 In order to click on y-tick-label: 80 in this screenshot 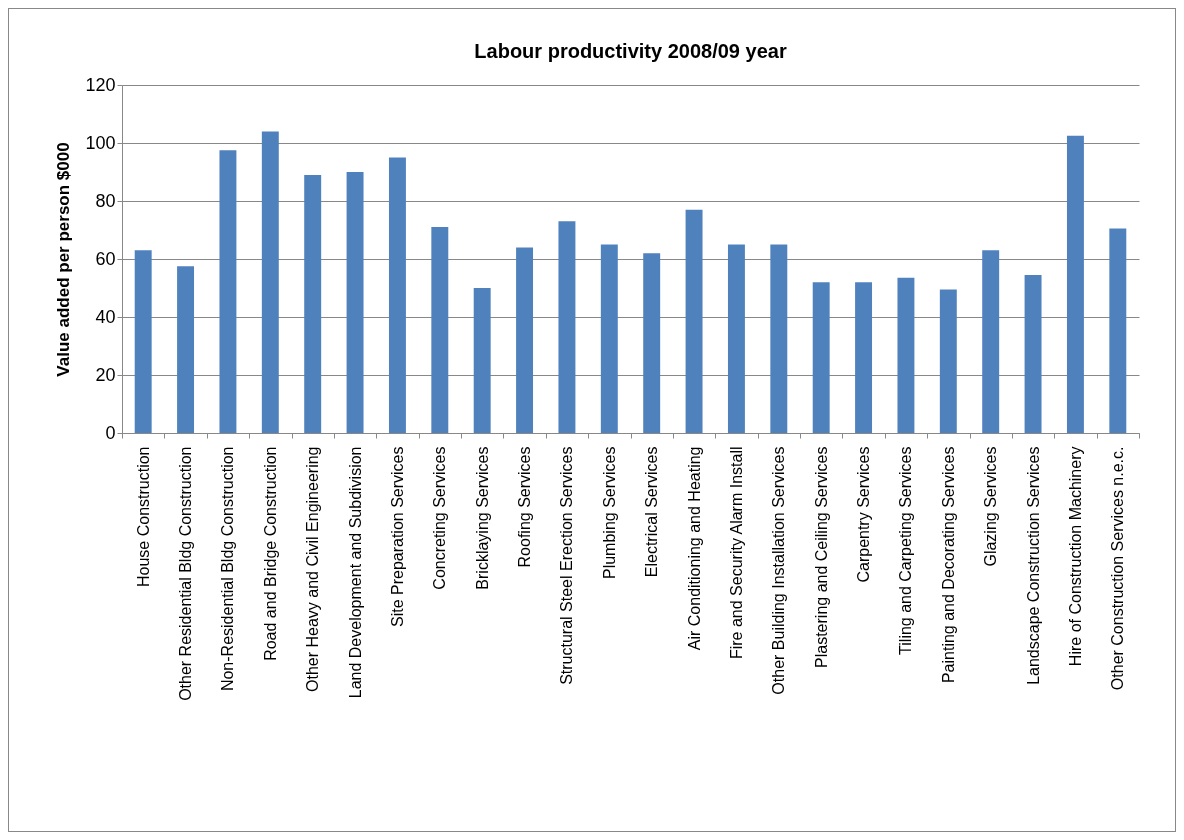, I will do `click(105, 200)`.